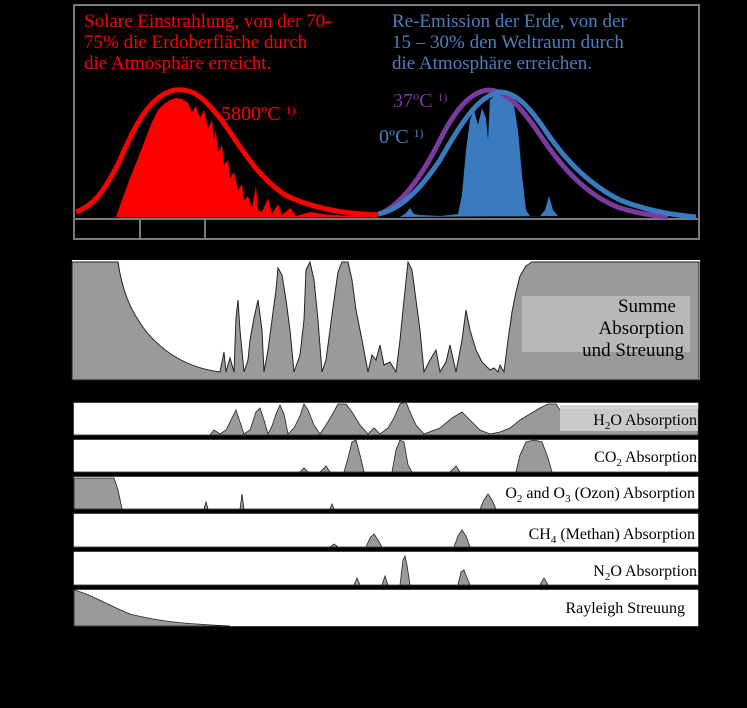 The image size is (747, 708). What do you see at coordinates (258, 114) in the screenshot?
I see `sun-temperature-label: 5800ºC 1)` at bounding box center [258, 114].